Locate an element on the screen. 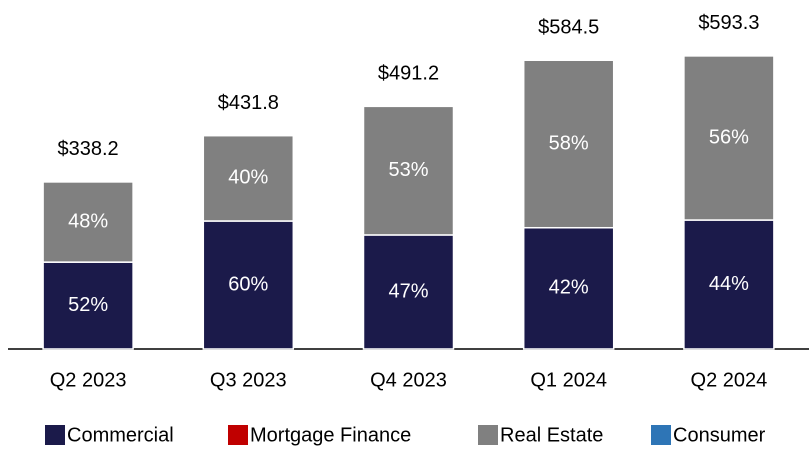 Image resolution: width=809 pixels, height=449 pixels. legend-label: Consumer is located at coordinates (719, 435).